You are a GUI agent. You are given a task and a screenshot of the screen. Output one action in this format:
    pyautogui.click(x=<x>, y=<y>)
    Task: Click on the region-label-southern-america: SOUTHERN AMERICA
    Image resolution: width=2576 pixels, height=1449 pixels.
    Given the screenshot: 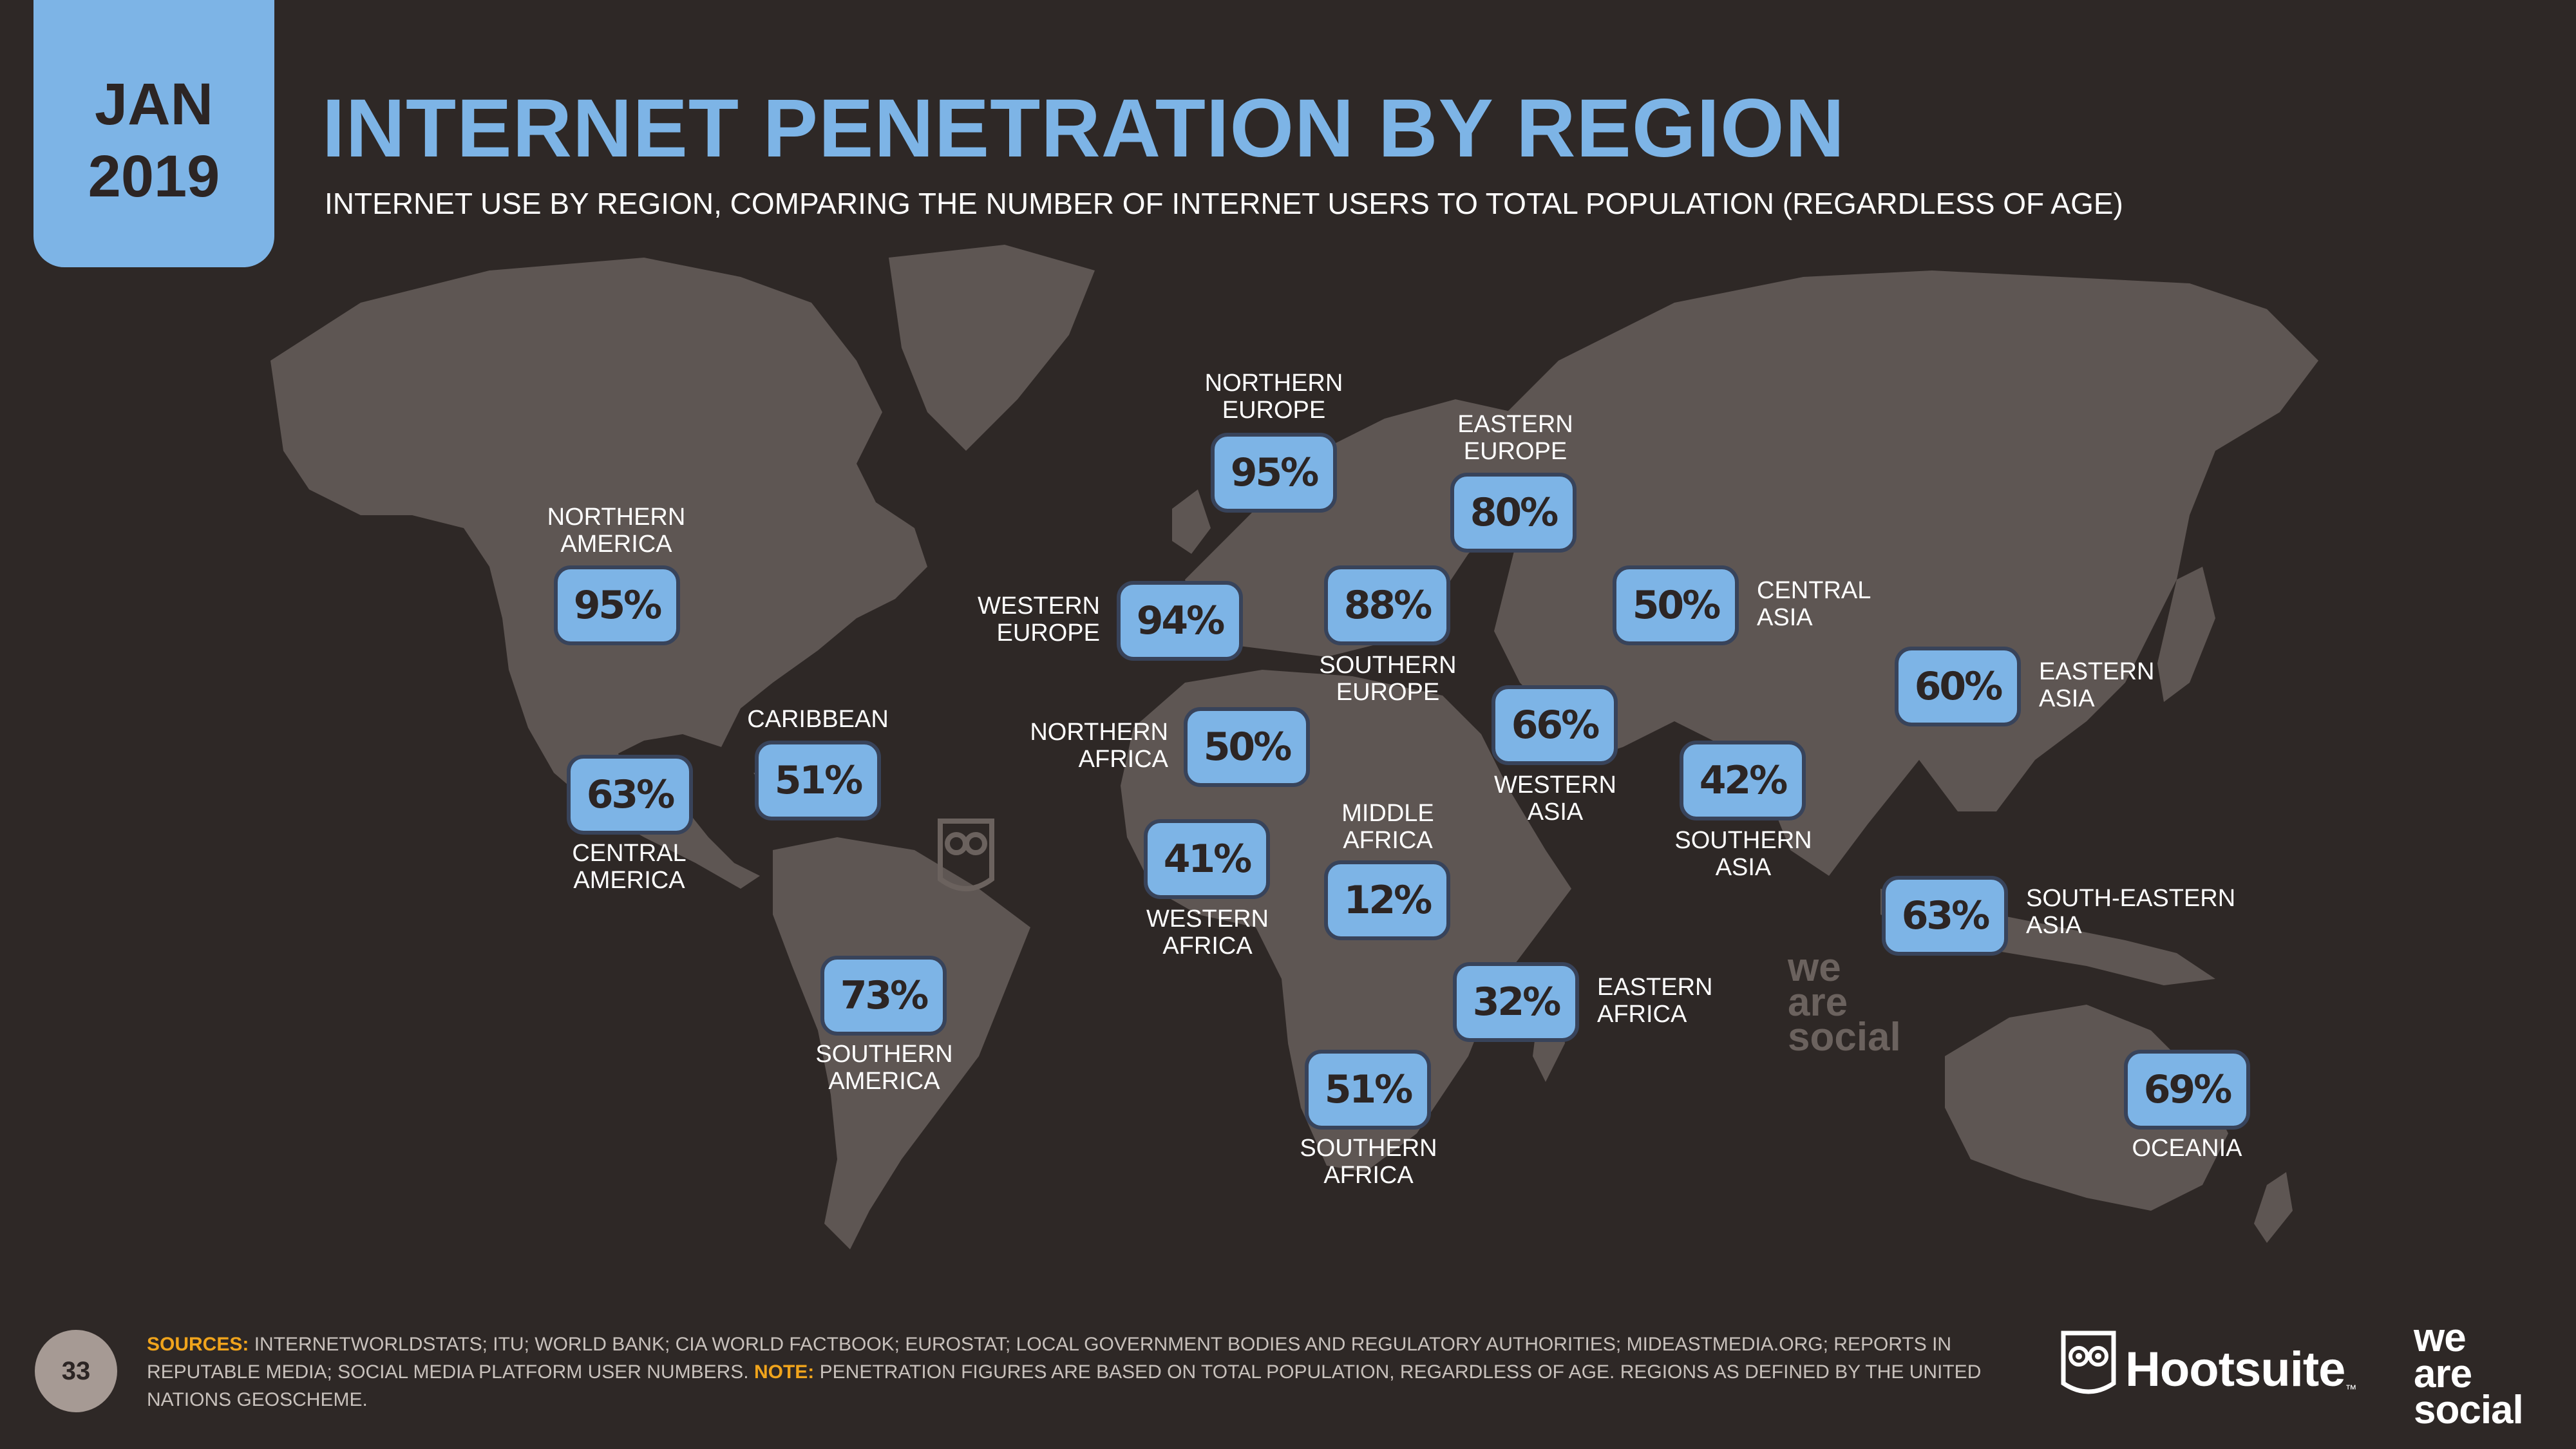 What is the action you would take?
    pyautogui.click(x=884, y=1068)
    